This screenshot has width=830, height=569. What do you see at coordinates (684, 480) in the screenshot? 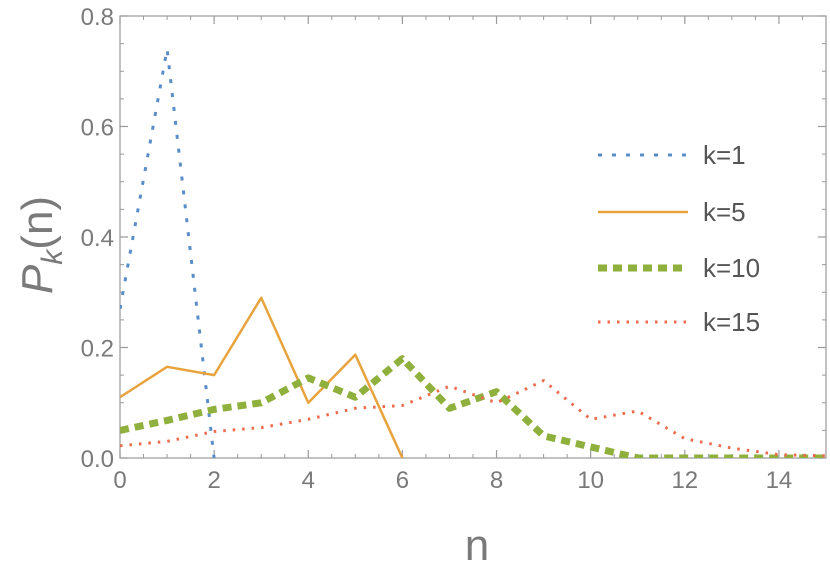
I see `x-tick-label: 12` at bounding box center [684, 480].